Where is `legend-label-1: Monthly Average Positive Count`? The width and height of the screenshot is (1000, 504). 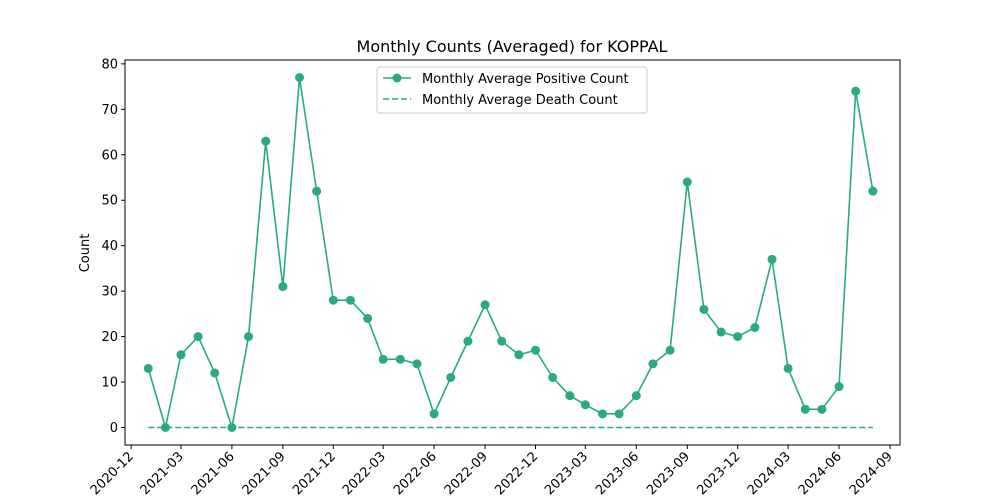 legend-label-1: Monthly Average Positive Count is located at coordinates (525, 79).